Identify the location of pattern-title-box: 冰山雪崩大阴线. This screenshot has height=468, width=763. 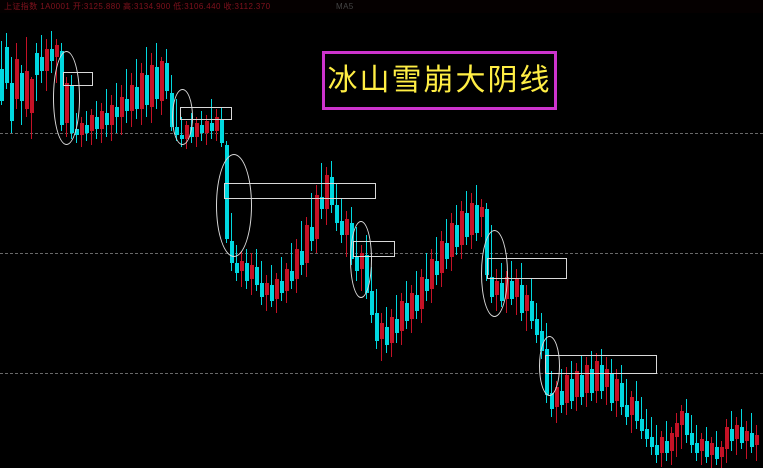
(439, 80).